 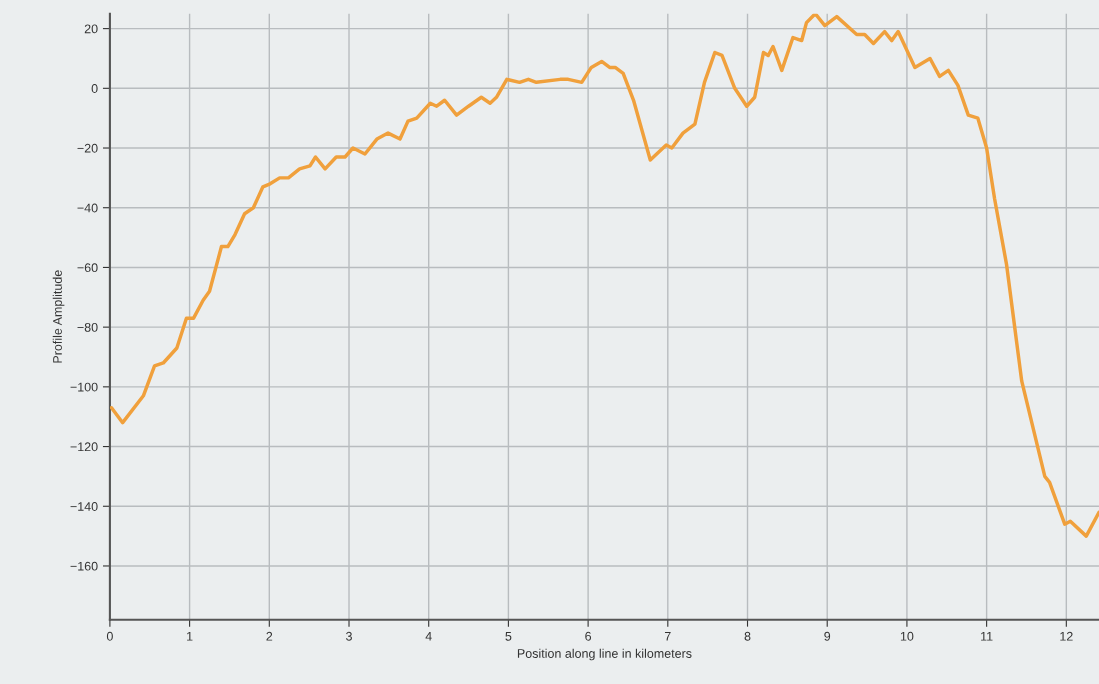 I want to click on x-tick-label: 8, so click(x=747, y=636).